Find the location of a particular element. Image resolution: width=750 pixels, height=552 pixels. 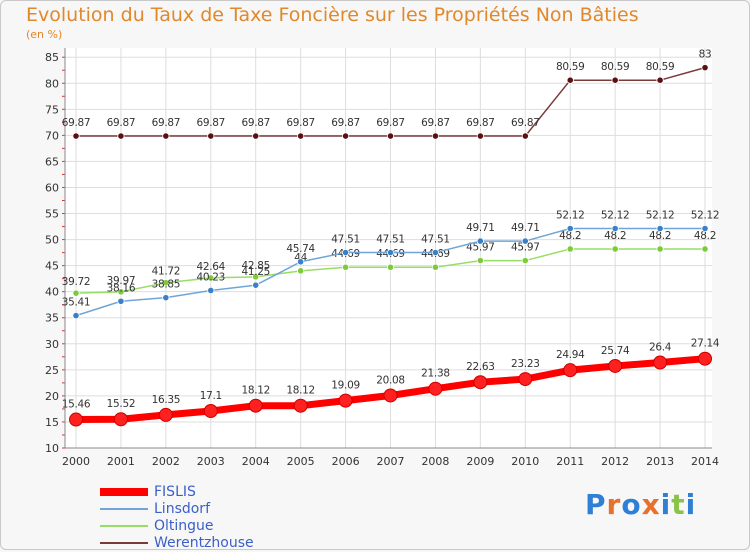

data-label-fislis: 25.74 is located at coordinates (615, 351).